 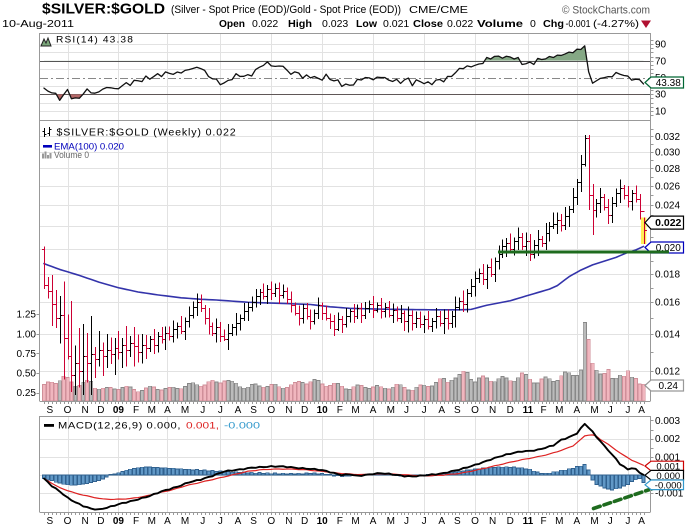 I want to click on svg-text: 0.026, so click(x=667, y=187).